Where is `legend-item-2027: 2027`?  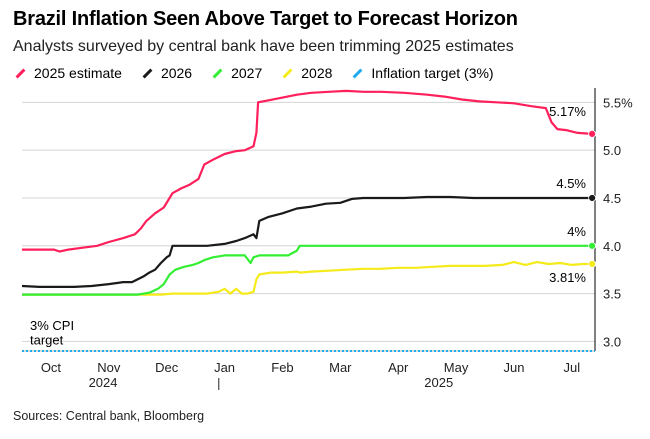
legend-item-2027: 2027 is located at coordinates (236, 73).